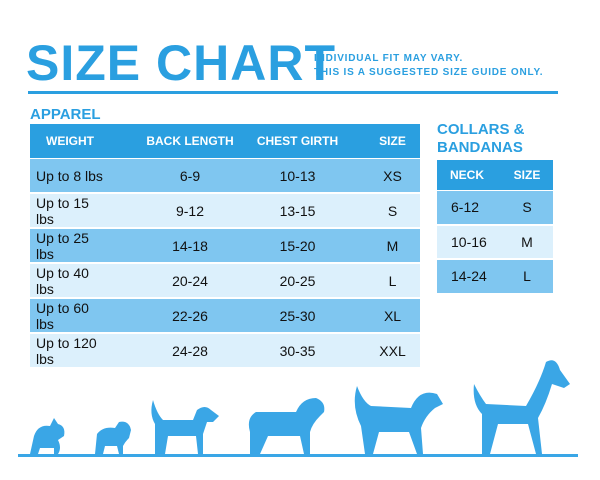 This screenshot has height=480, width=600. What do you see at coordinates (297, 280) in the screenshot?
I see `table-cell: 20-25` at bounding box center [297, 280].